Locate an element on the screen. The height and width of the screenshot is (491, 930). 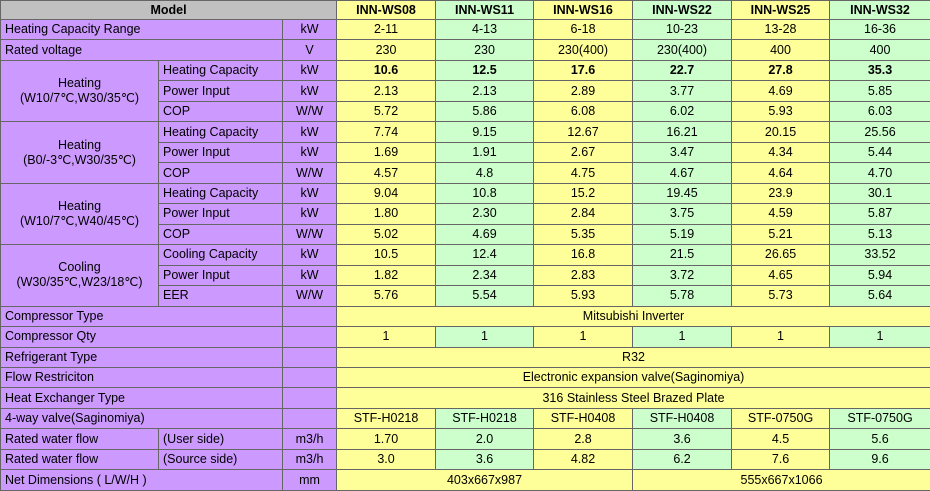
table-row: Power Input kW 1.82 2.34 2.83 3.72 4.65 5.94 is located at coordinates (465, 275).